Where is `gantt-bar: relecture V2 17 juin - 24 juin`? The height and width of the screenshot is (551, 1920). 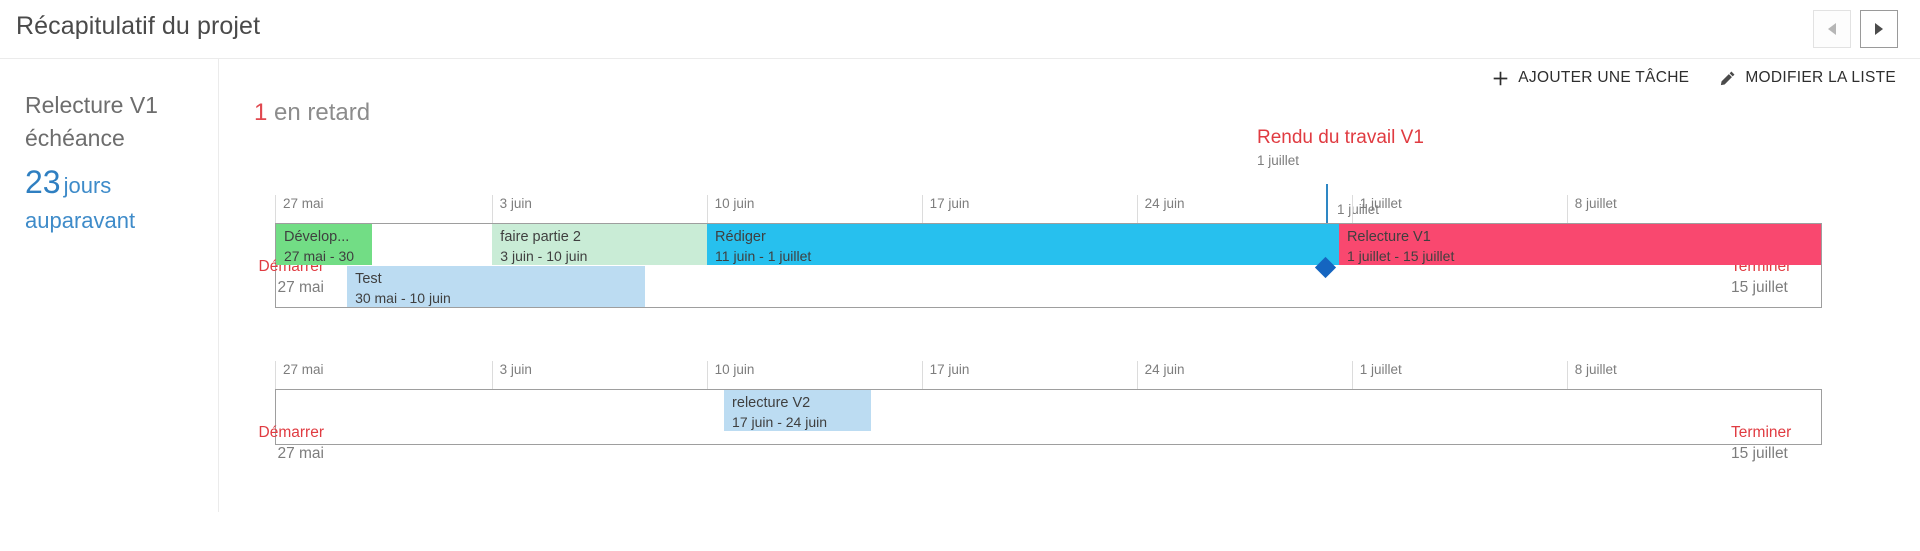 gantt-bar: relecture V2 17 juin - 24 juin is located at coordinates (797, 410).